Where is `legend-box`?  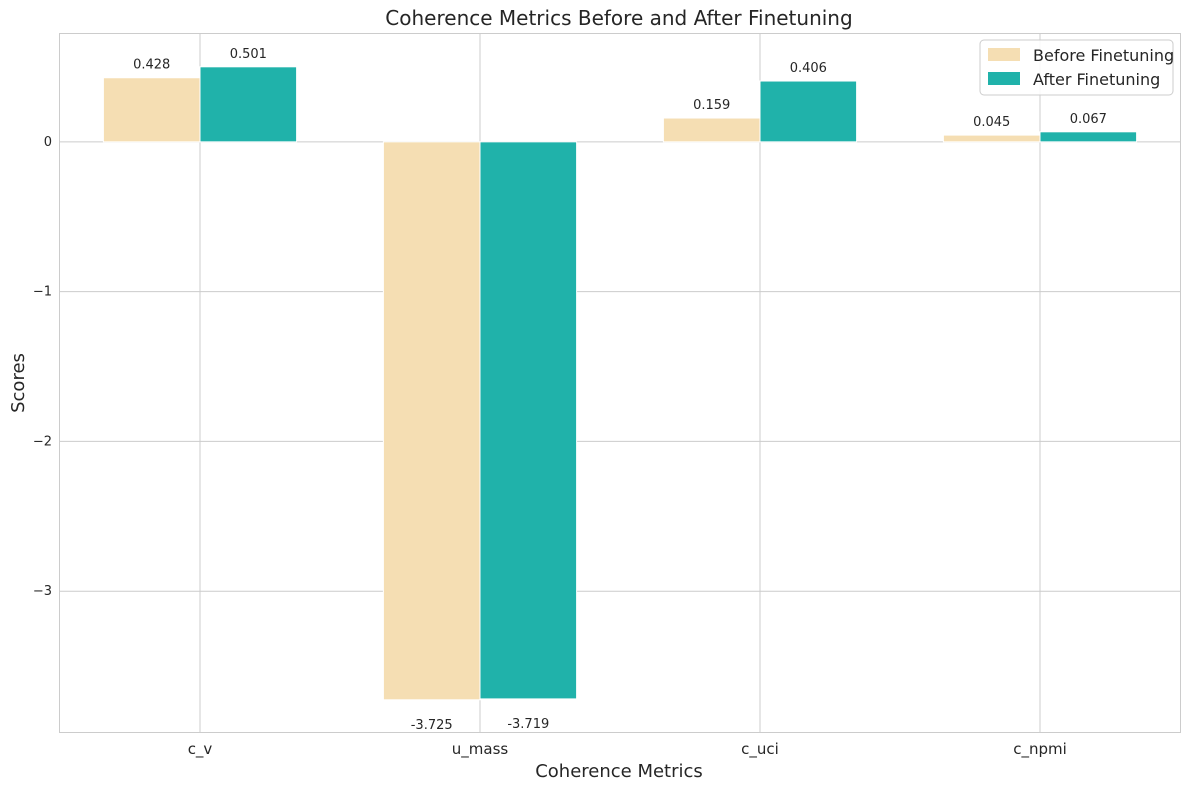
legend-box is located at coordinates (1076, 67).